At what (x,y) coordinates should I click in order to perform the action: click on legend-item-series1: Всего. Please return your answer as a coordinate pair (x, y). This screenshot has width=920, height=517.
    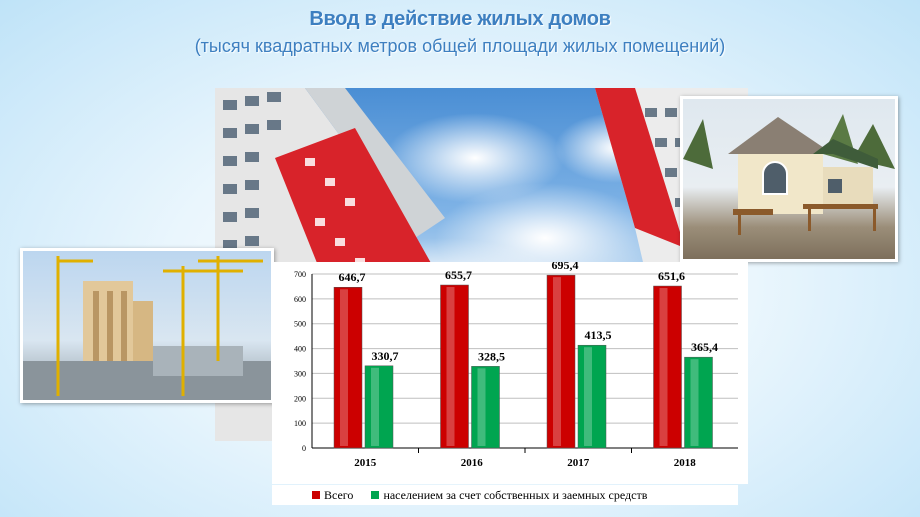
    Looking at the image, I should click on (332, 495).